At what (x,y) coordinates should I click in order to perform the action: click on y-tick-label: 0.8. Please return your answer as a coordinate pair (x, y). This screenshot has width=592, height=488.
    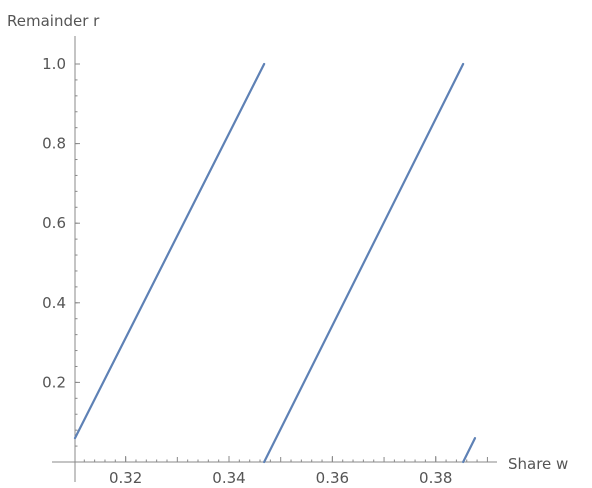
    Looking at the image, I should click on (54, 144).